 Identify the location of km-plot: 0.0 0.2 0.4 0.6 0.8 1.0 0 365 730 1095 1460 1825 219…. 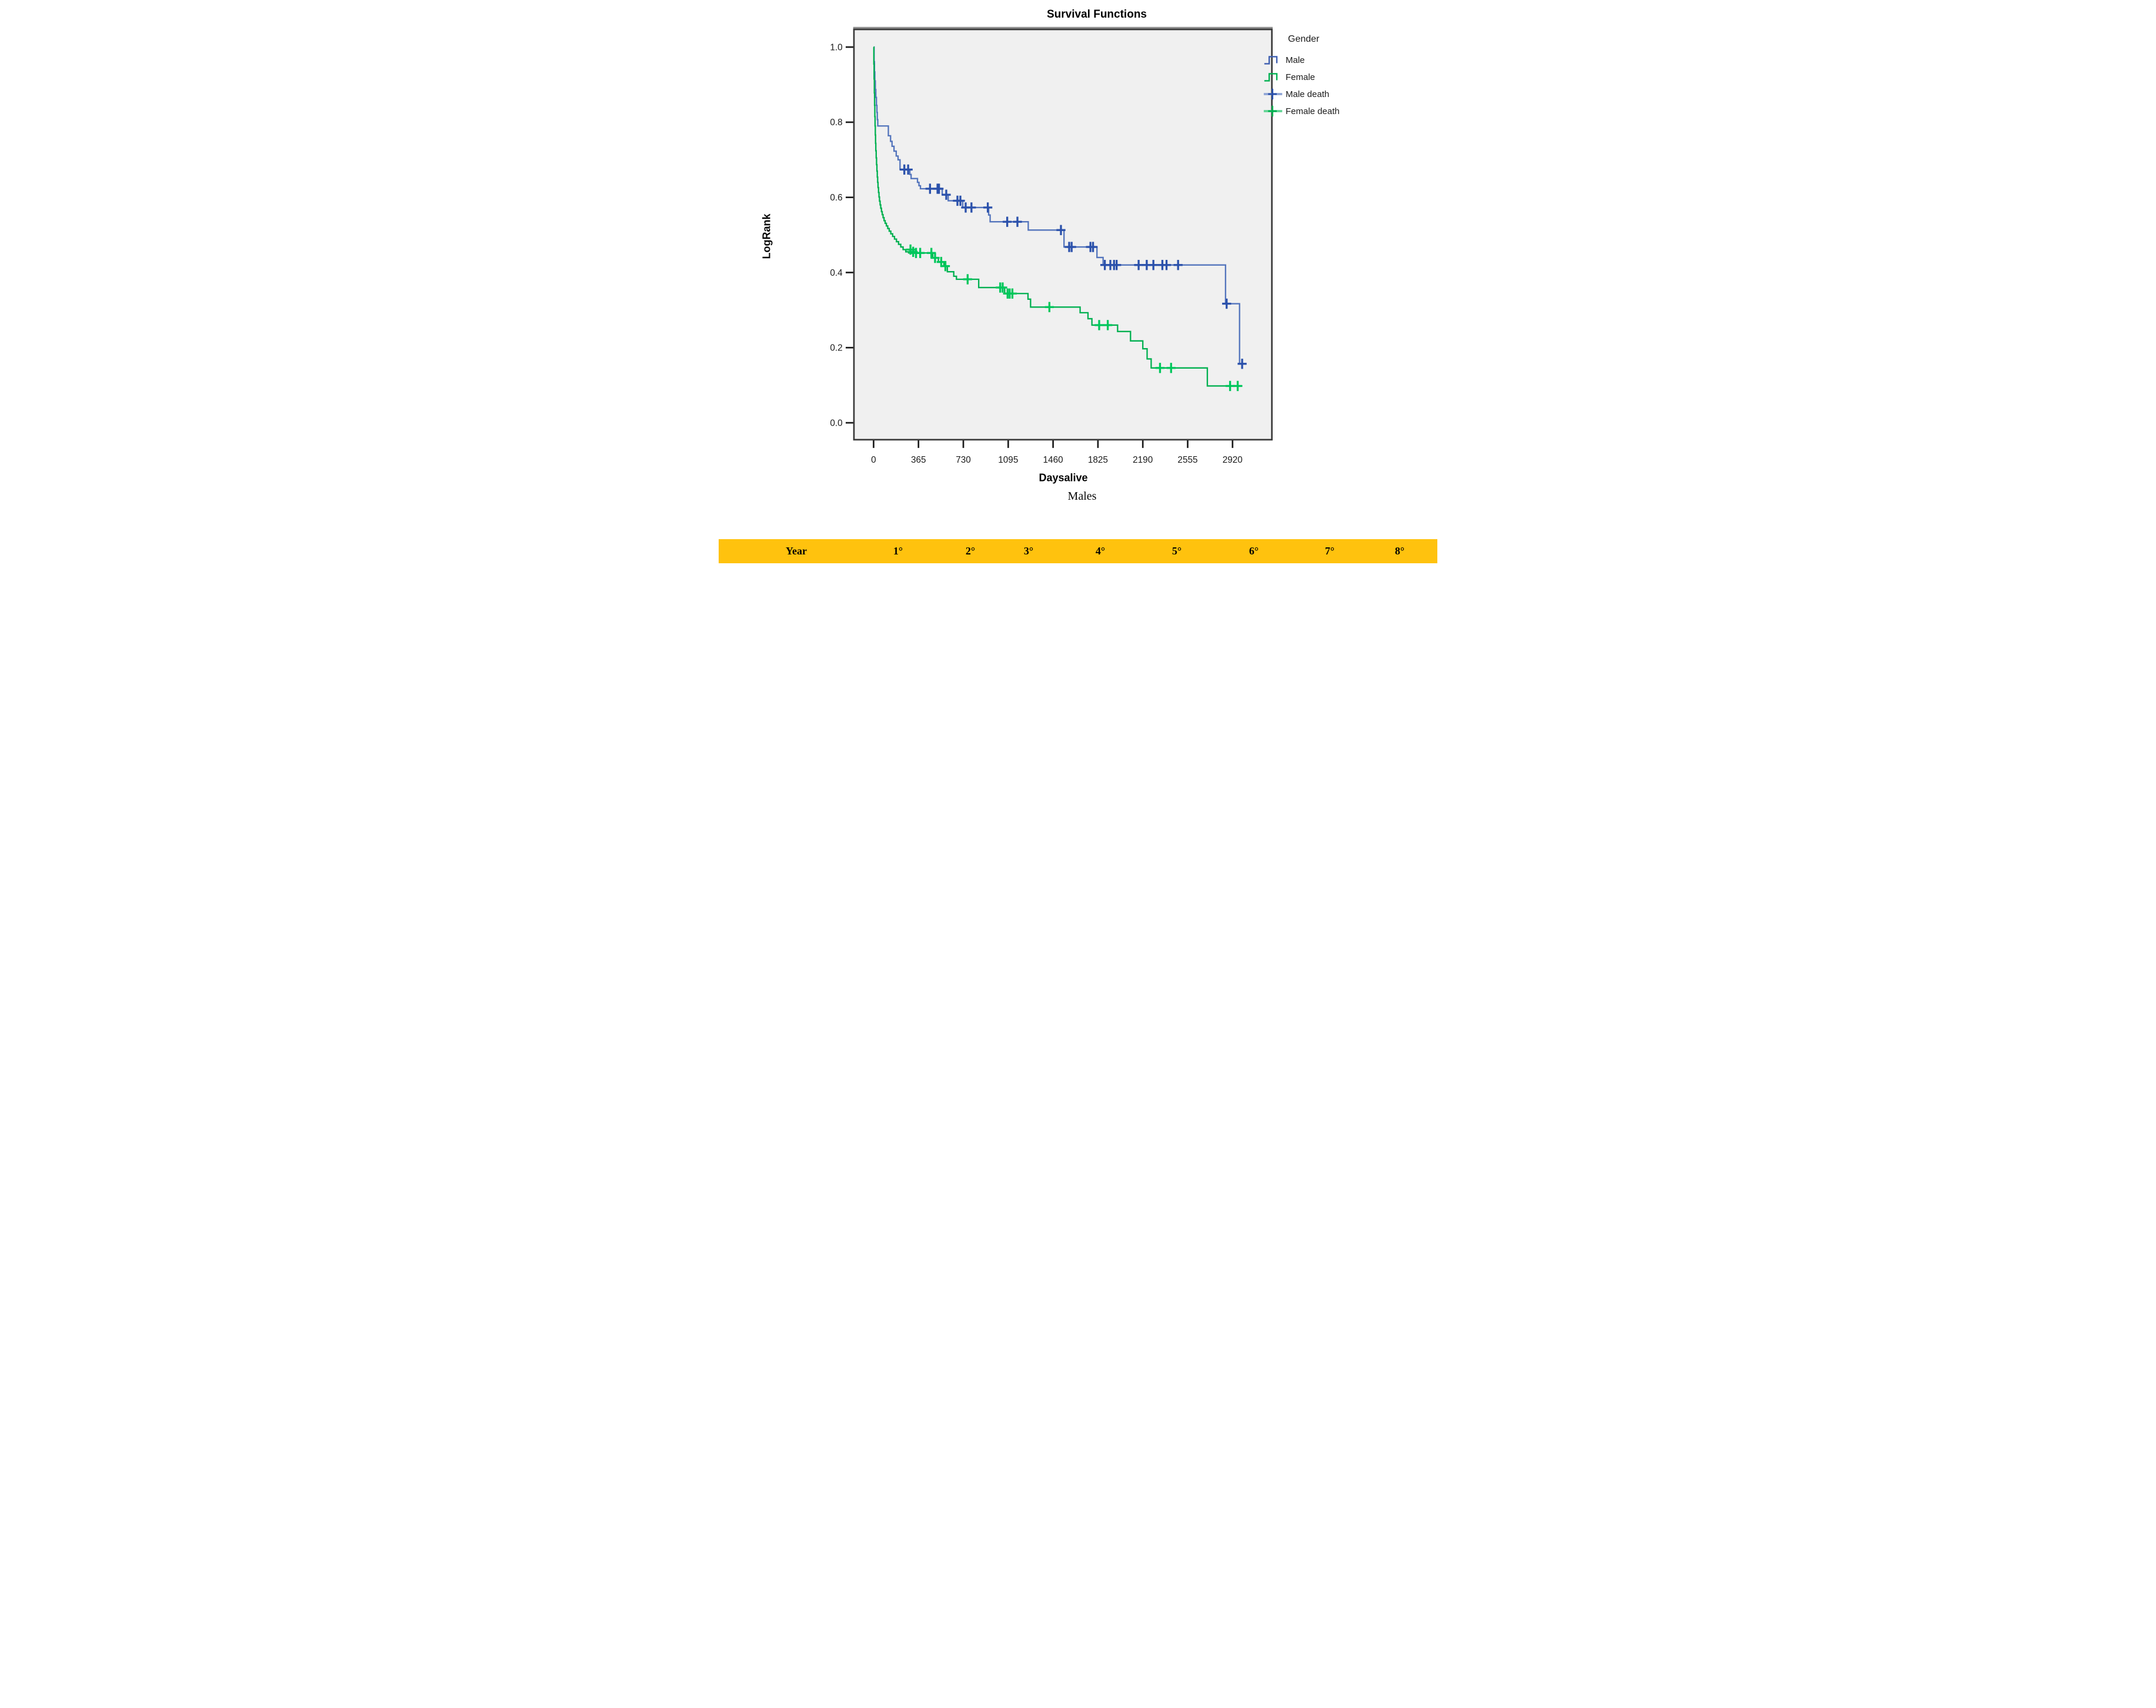
(1051, 245).